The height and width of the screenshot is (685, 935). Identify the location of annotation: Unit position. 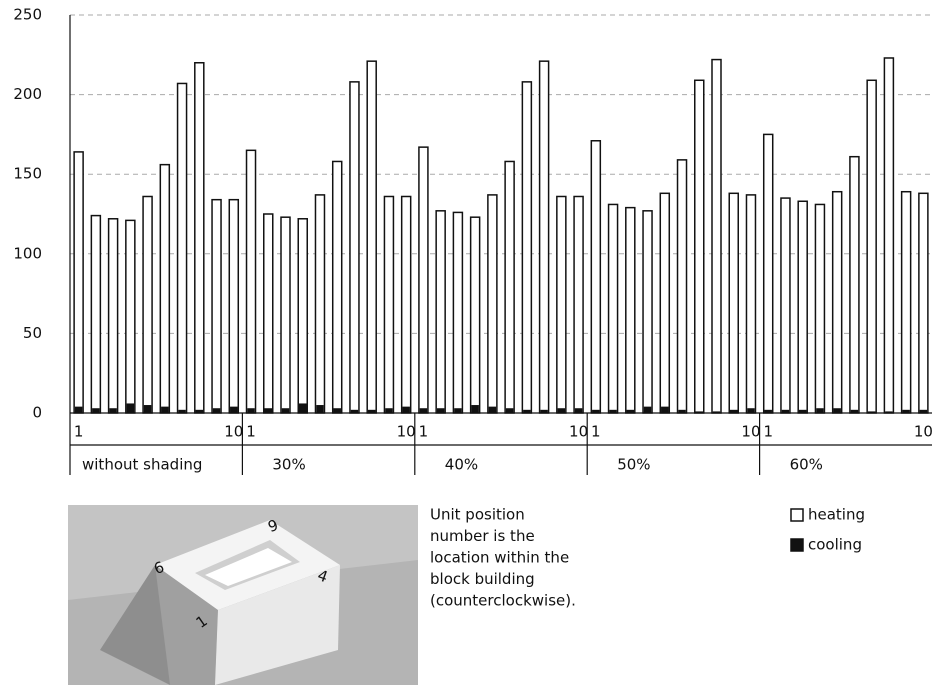
(477, 515).